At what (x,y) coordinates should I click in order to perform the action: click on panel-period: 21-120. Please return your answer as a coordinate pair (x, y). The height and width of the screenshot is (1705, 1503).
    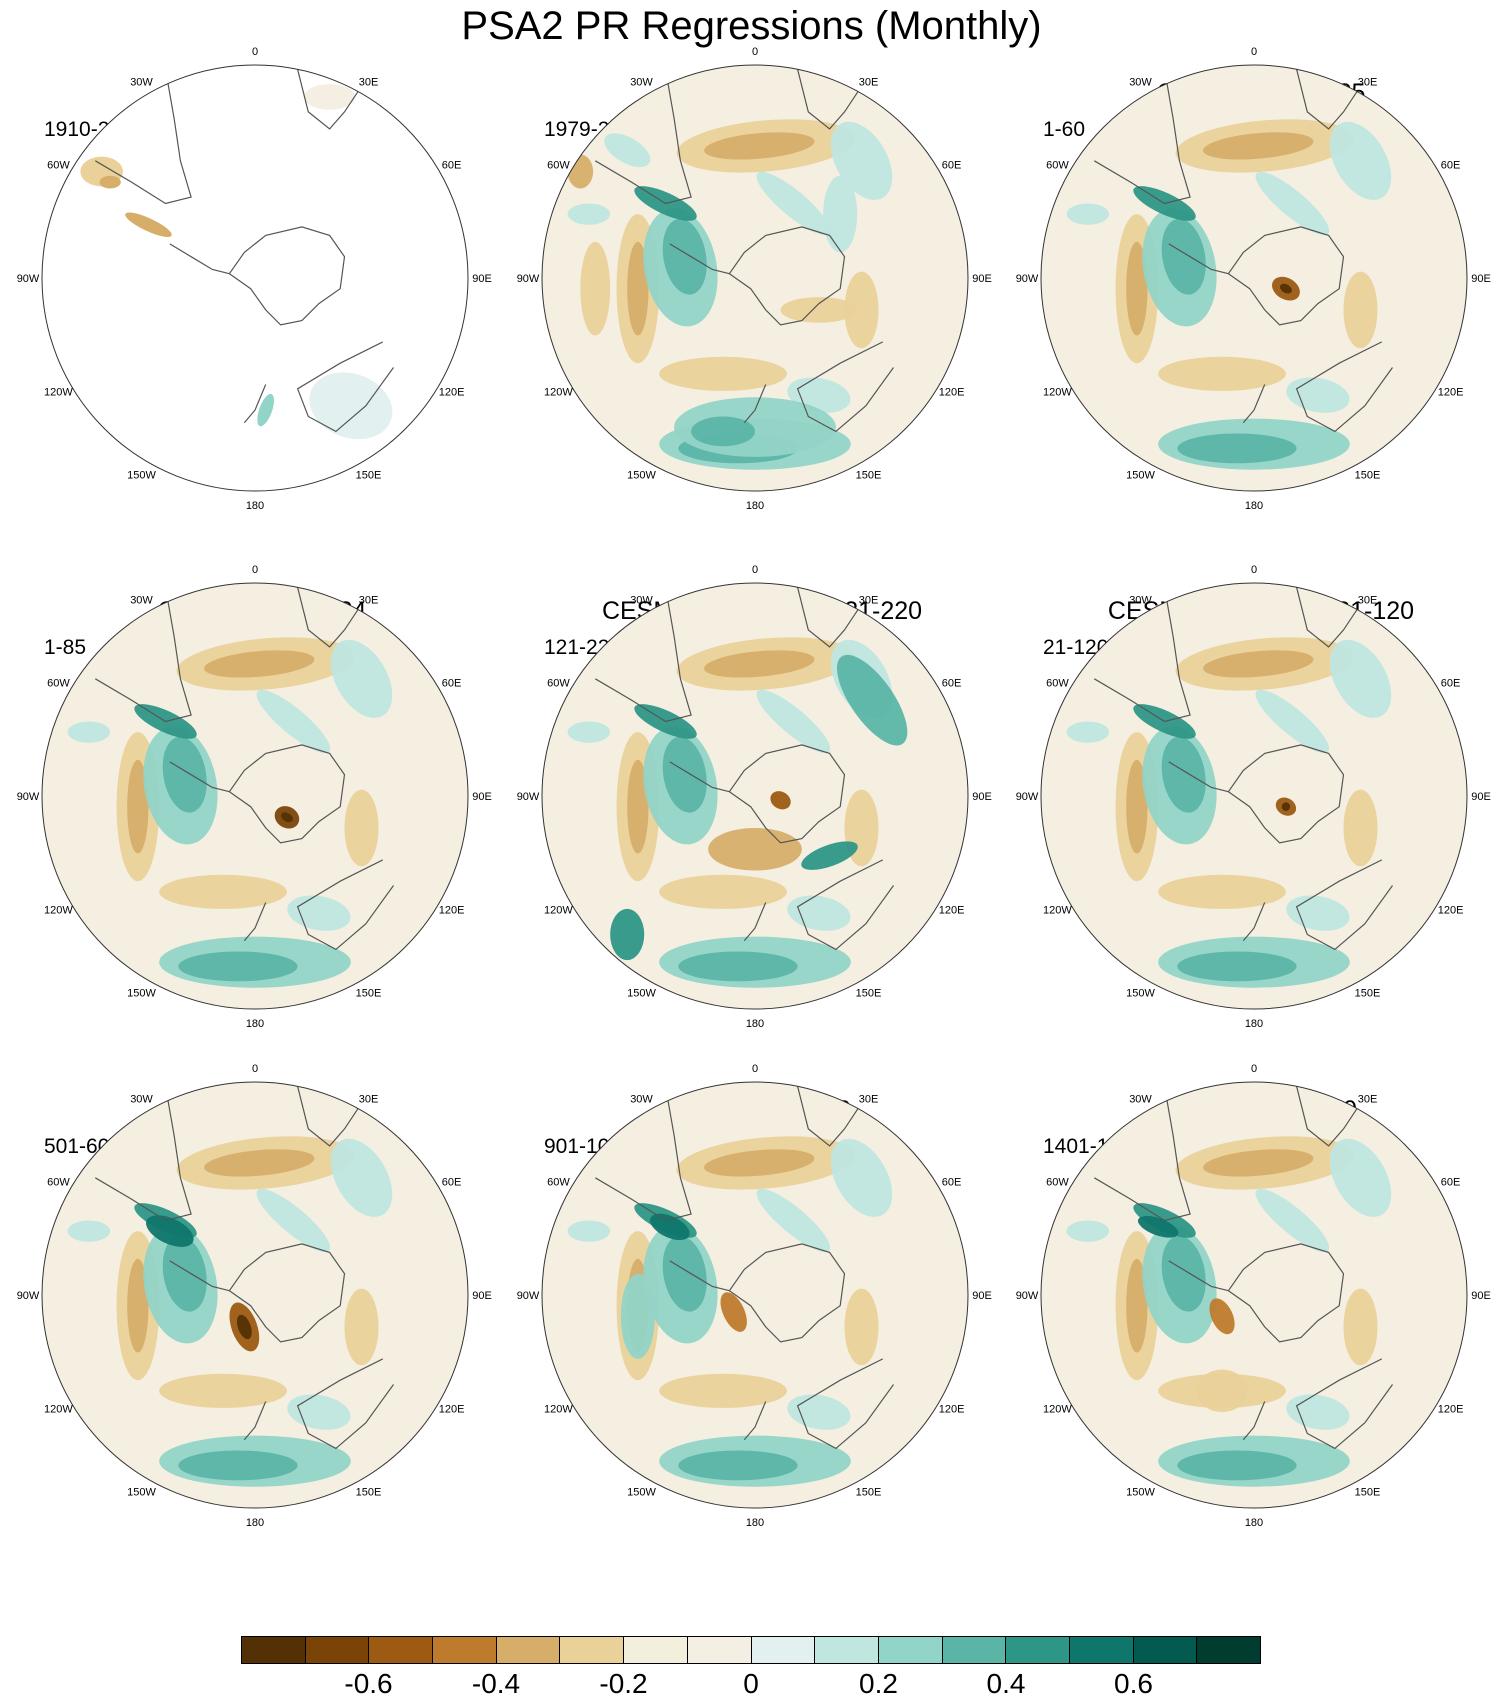
    Looking at the image, I should click on (1076, 647).